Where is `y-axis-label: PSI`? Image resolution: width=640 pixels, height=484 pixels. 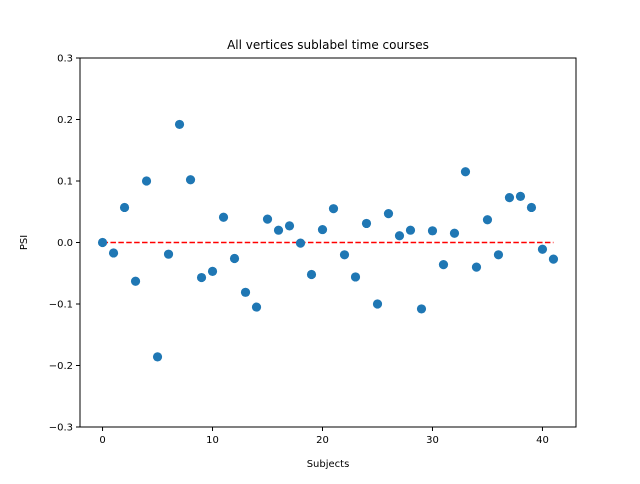
y-axis-label: PSI is located at coordinates (24, 242).